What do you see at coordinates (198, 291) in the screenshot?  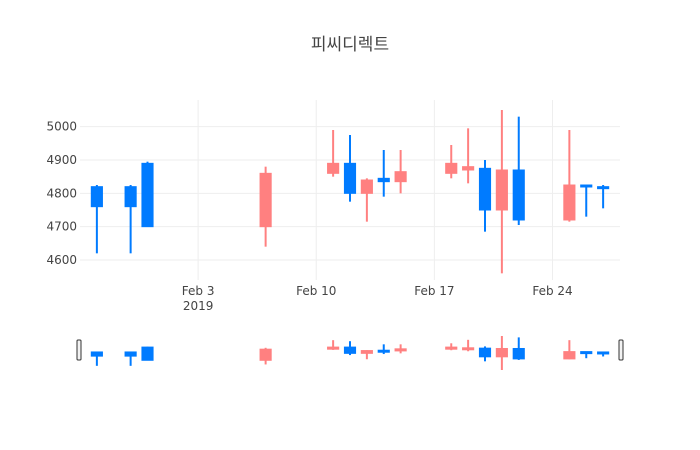 I see `x-tick-label: Feb 3` at bounding box center [198, 291].